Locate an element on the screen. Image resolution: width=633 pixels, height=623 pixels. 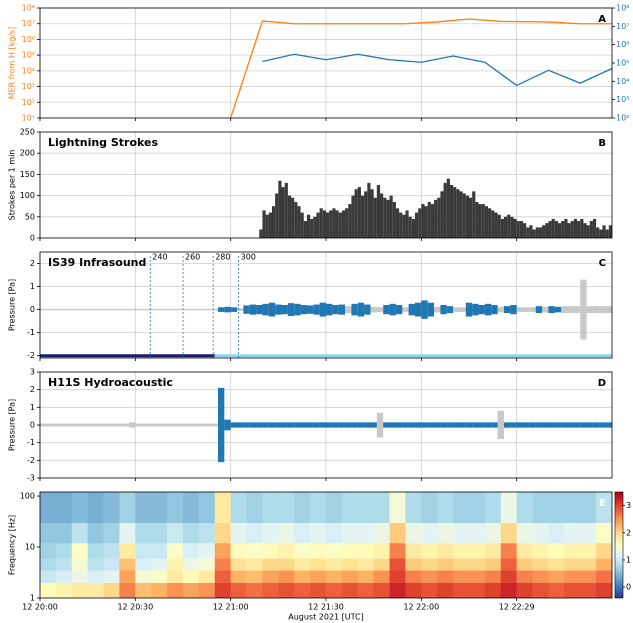
y-tick-label: 10¹ is located at coordinates (28, 118).